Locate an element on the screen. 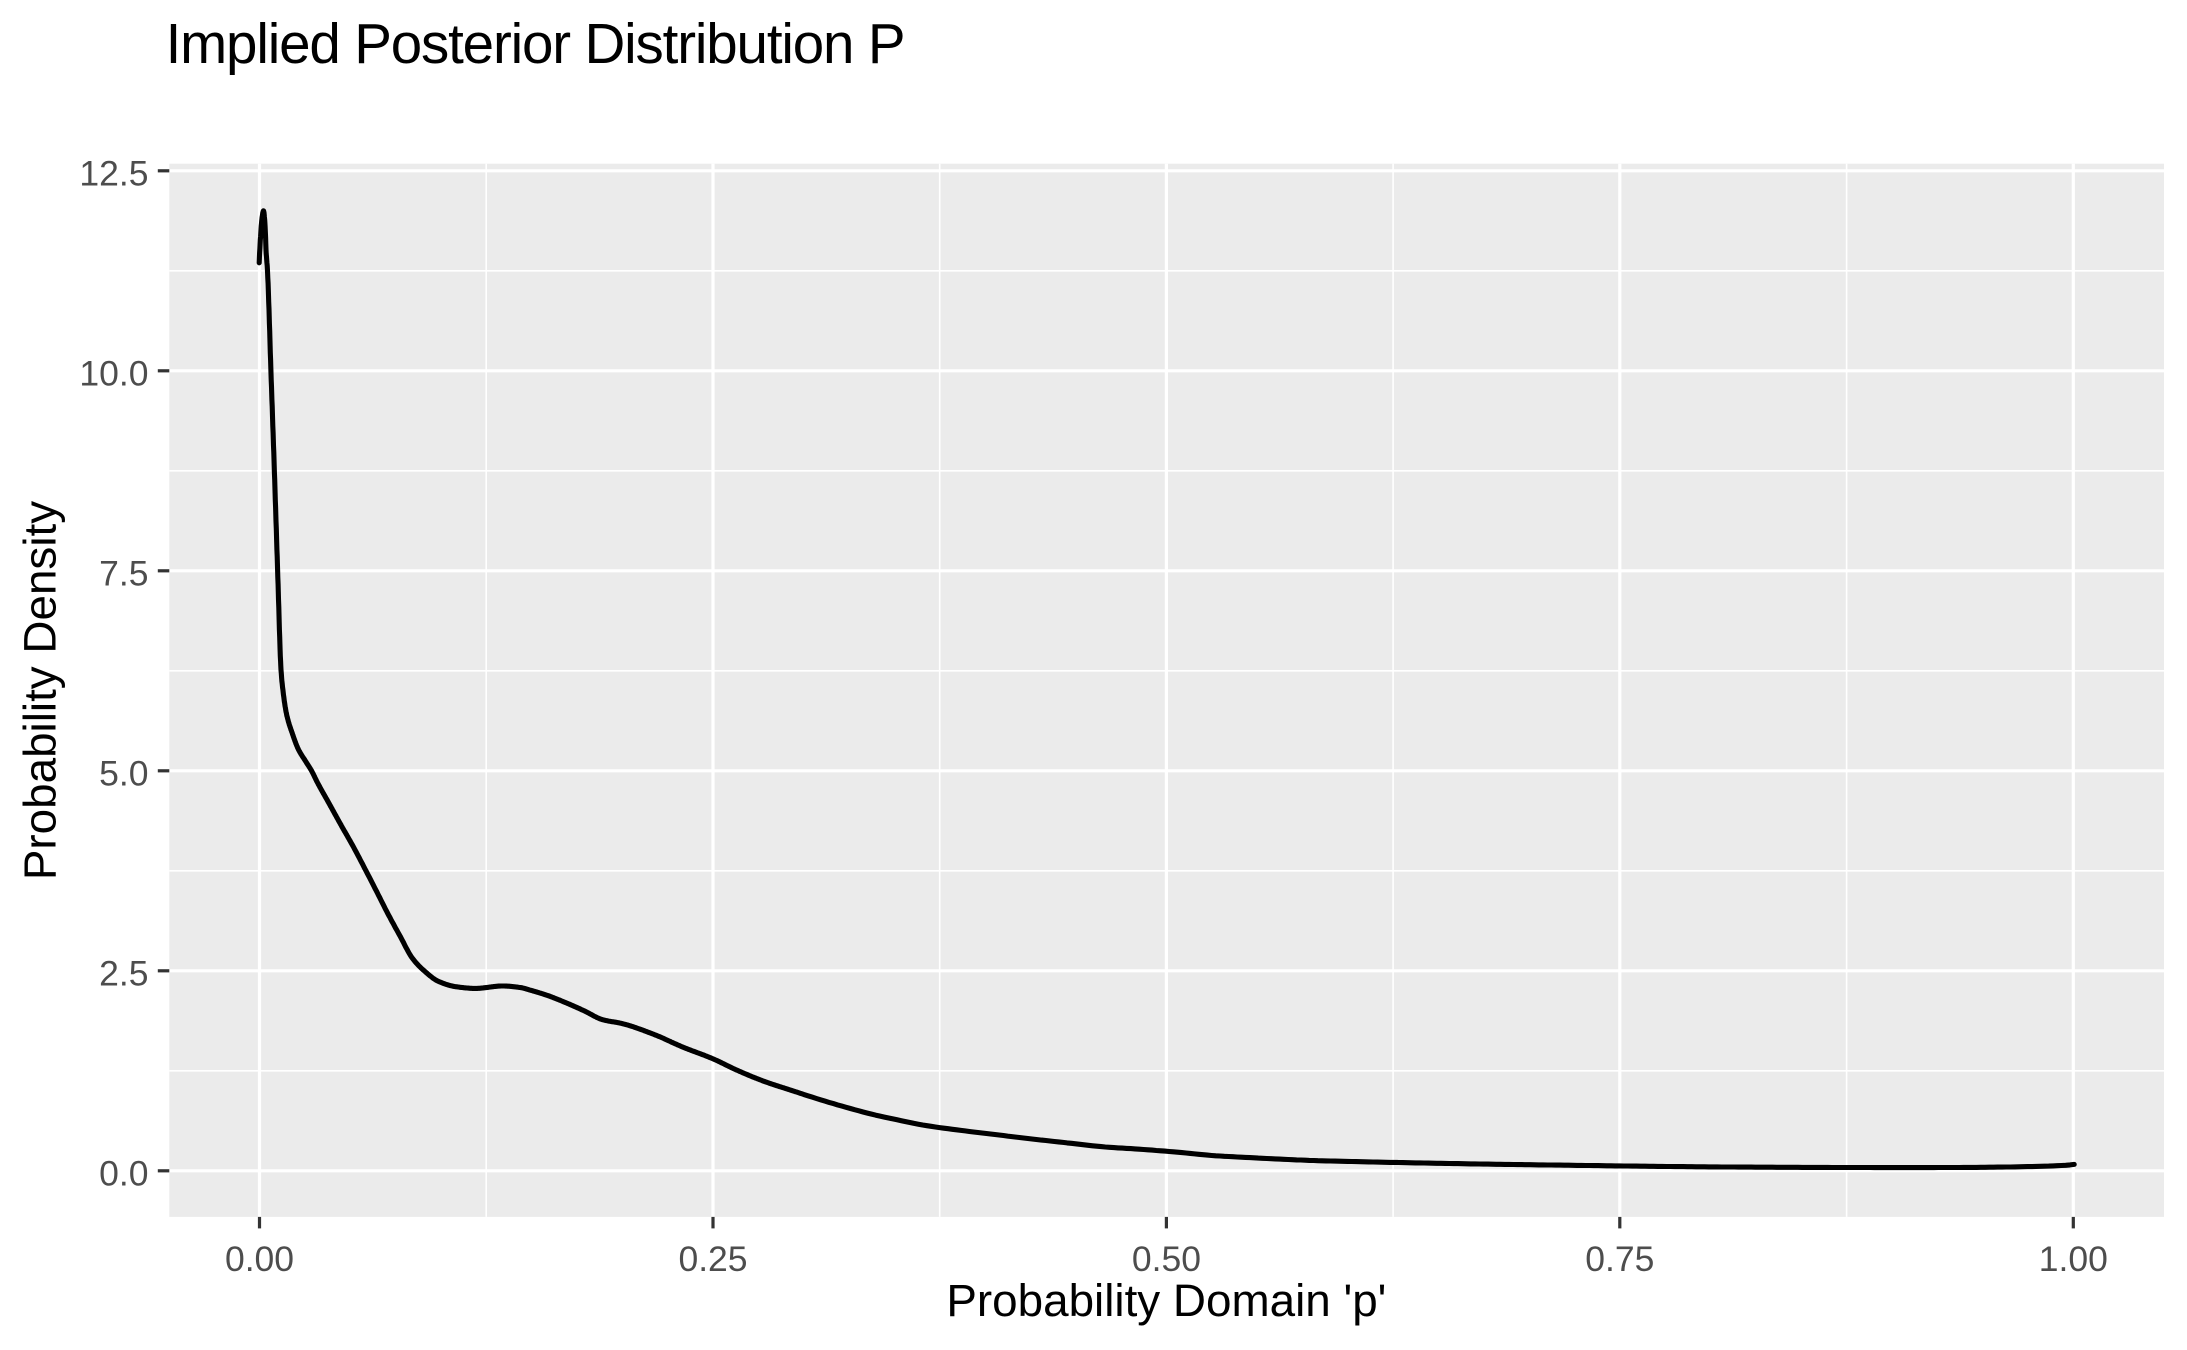 The height and width of the screenshot is (1350, 2187). svg-text: 5.0 is located at coordinates (123, 773).